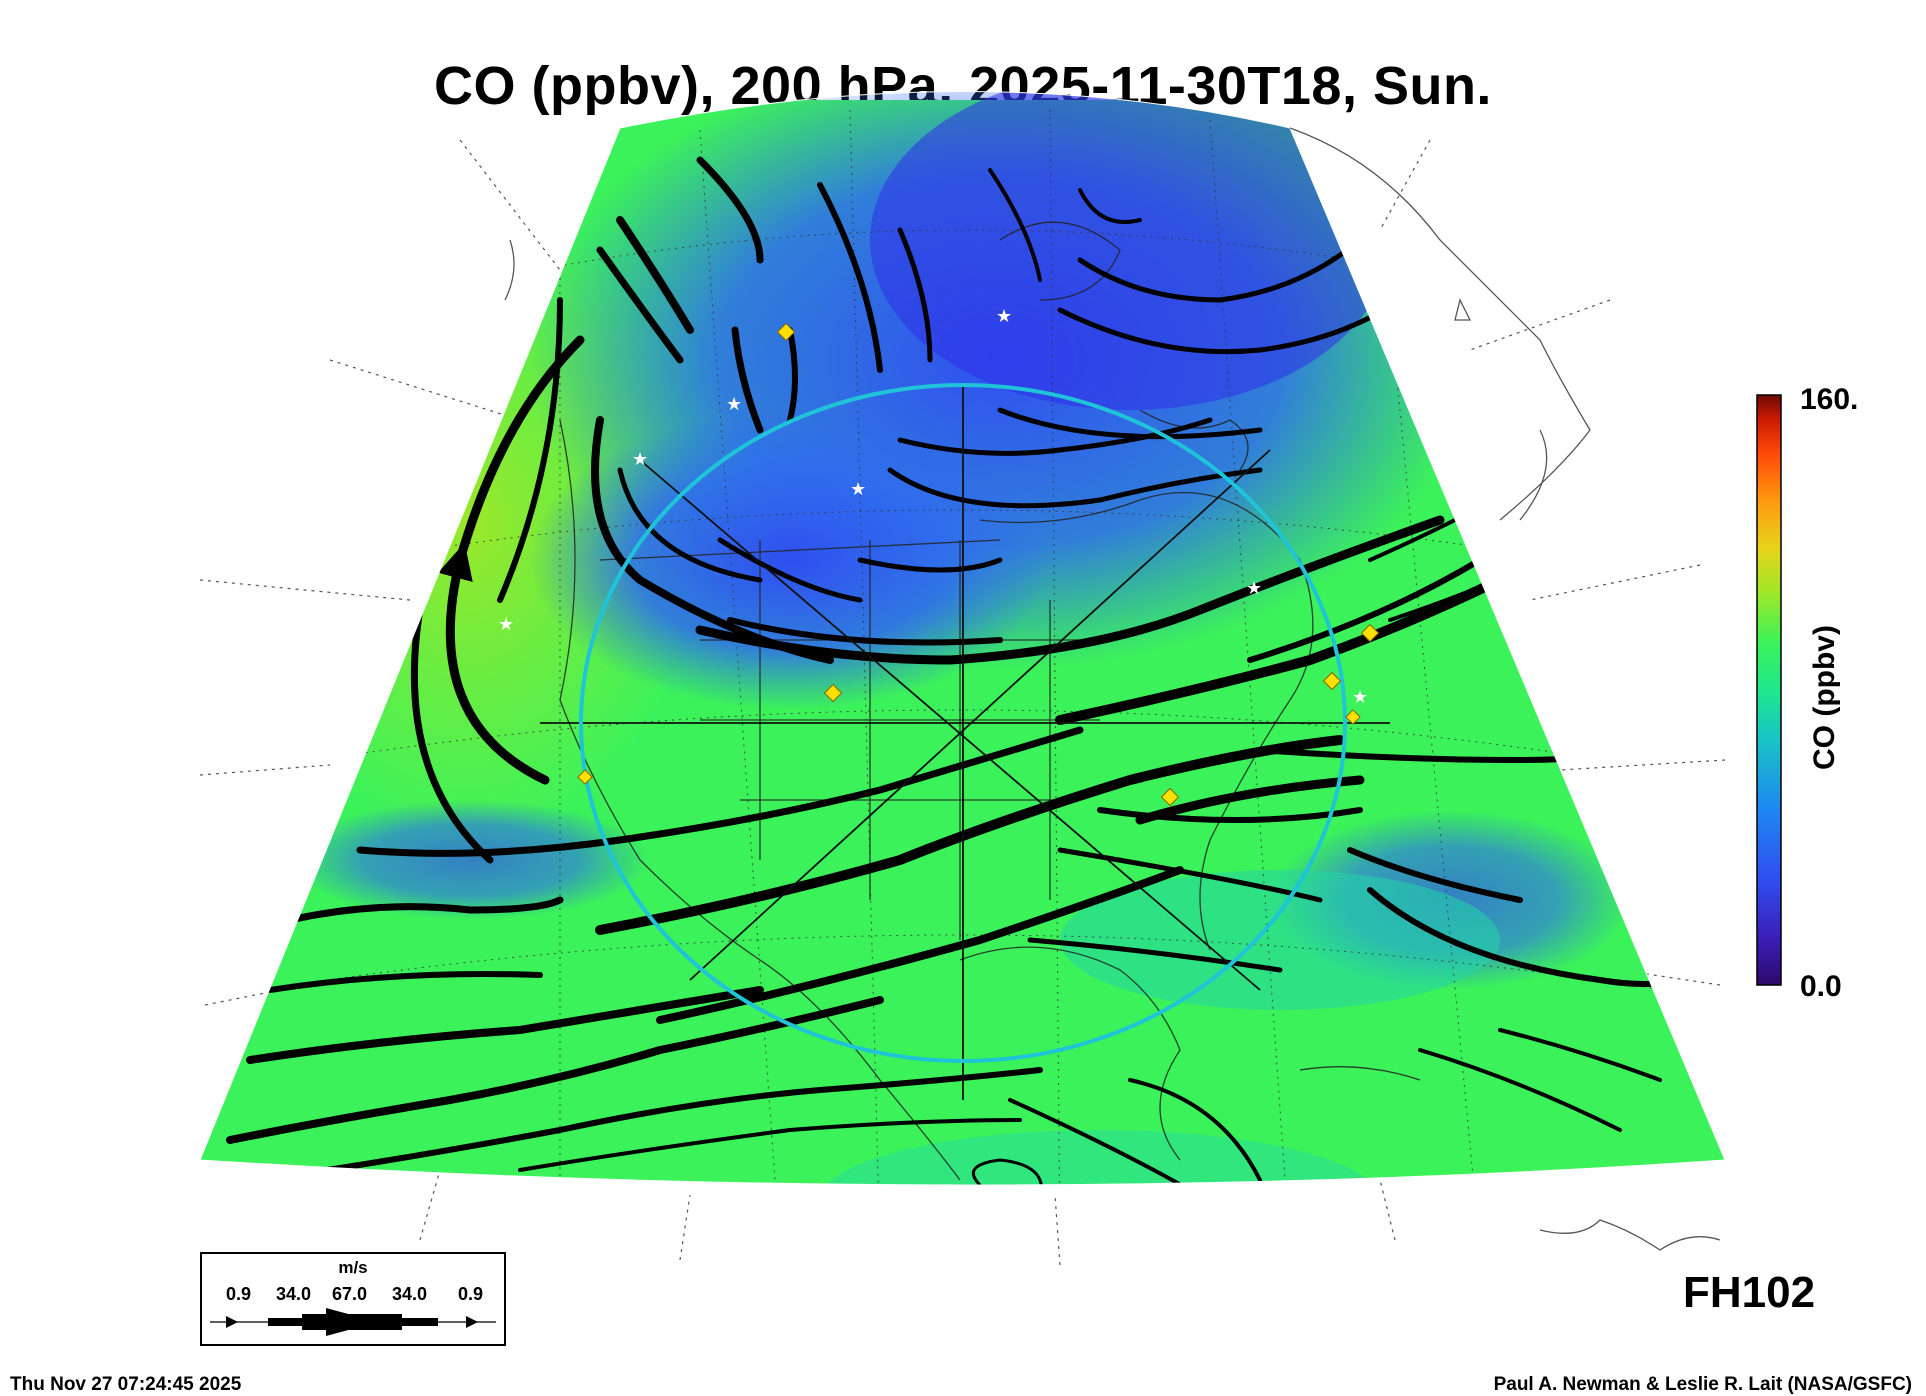 This screenshot has height=1396, width=1926. I want to click on forecast-hour: FH102, so click(1749, 1292).